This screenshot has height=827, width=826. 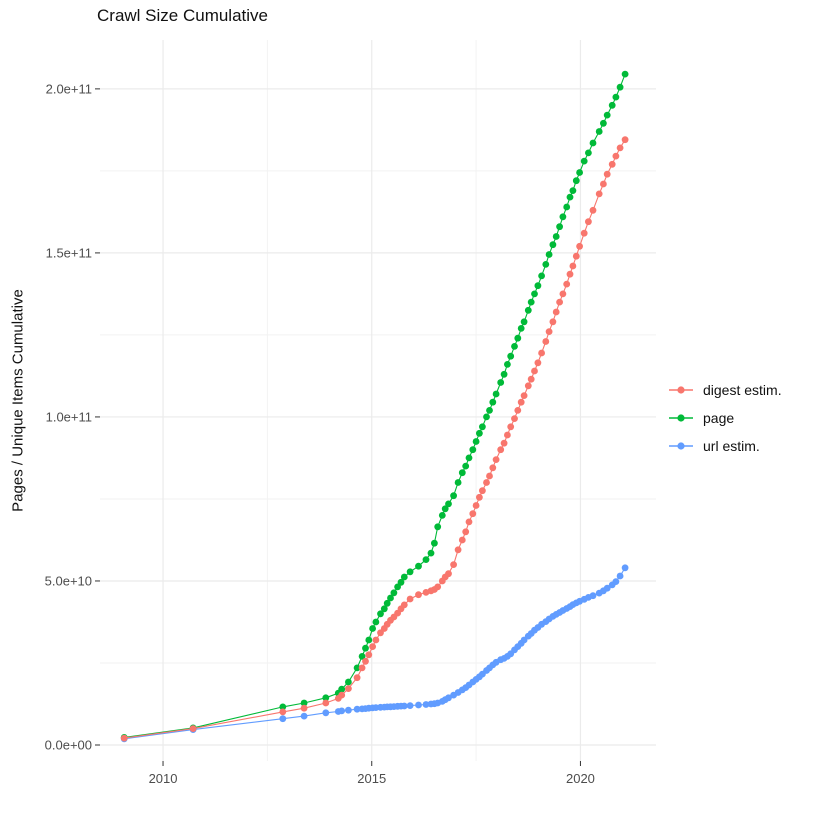 I want to click on legend: digest estim. page url estim., so click(x=725, y=417).